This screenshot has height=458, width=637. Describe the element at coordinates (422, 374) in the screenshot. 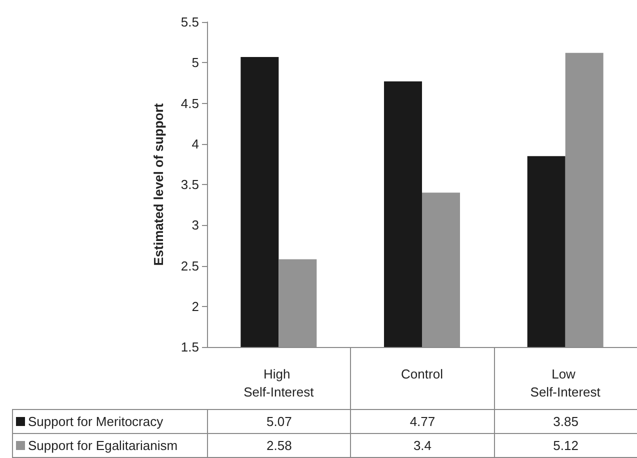

I see `x-tick-label: Control` at that location.